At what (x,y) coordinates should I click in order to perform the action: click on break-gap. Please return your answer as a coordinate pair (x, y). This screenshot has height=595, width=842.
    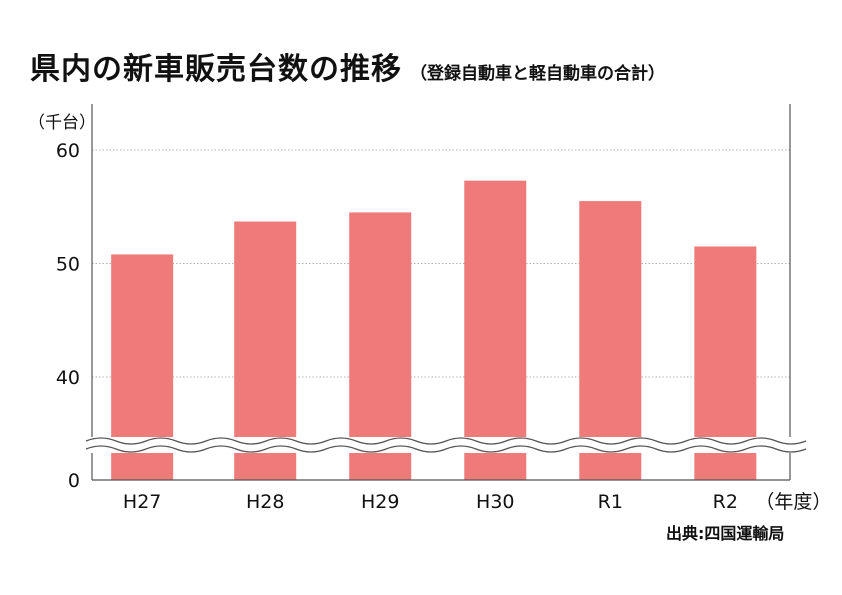
    Looking at the image, I should click on (441, 445).